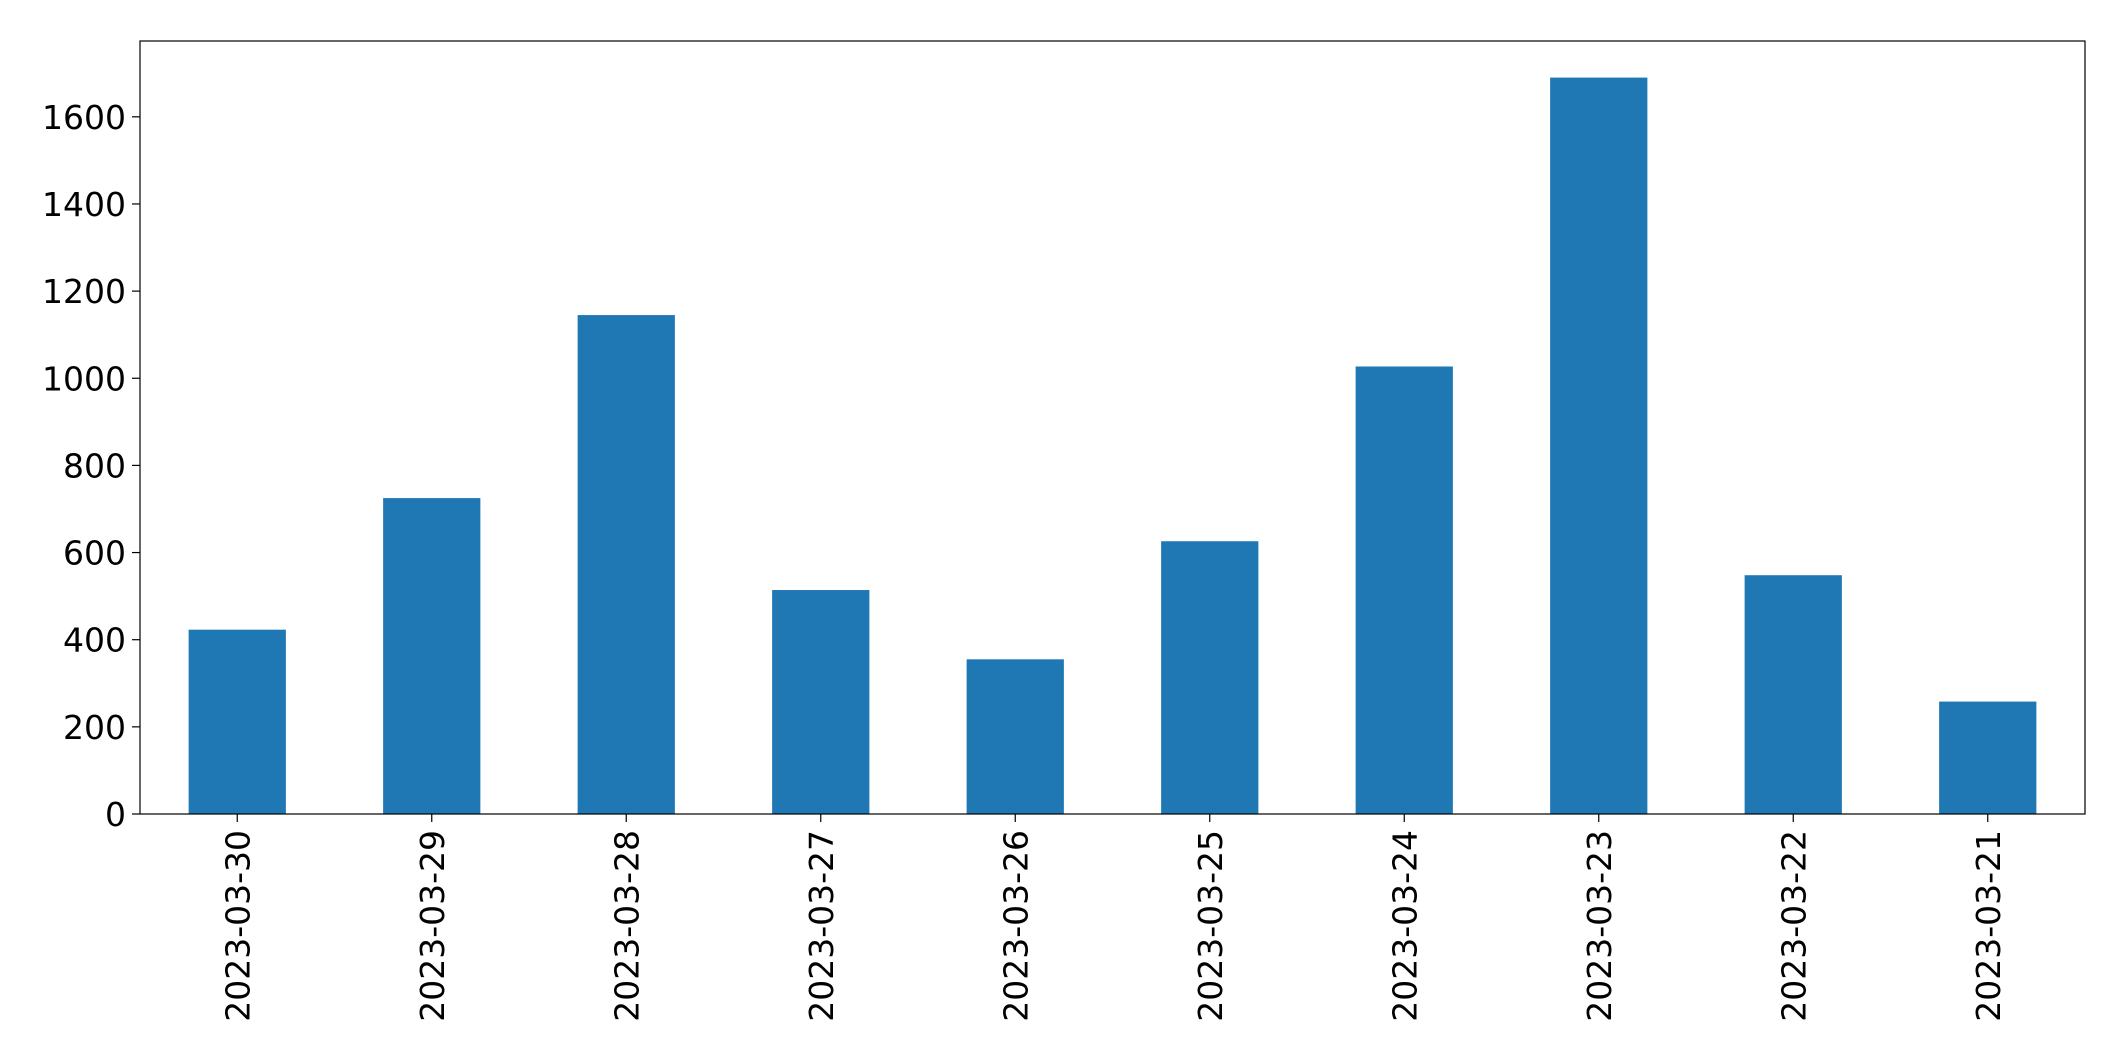 The width and height of the screenshot is (2115, 1061). What do you see at coordinates (821, 926) in the screenshot?
I see `x-tick-label: 2023-03-27` at bounding box center [821, 926].